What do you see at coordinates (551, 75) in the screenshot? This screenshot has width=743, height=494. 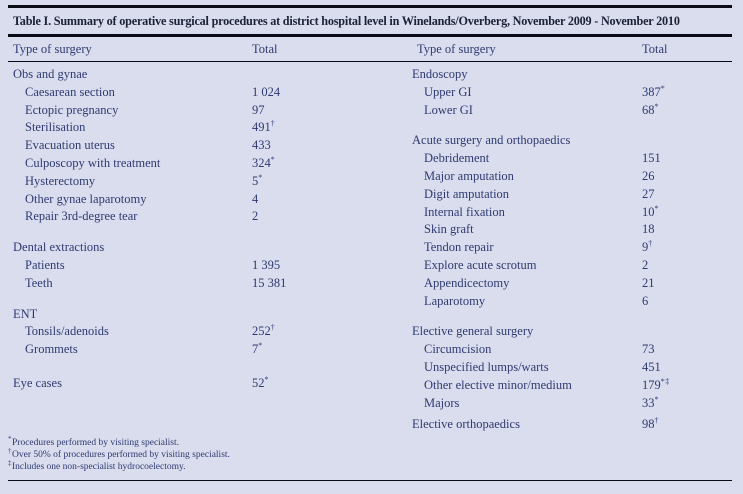 I see `table-row: Endoscopy` at bounding box center [551, 75].